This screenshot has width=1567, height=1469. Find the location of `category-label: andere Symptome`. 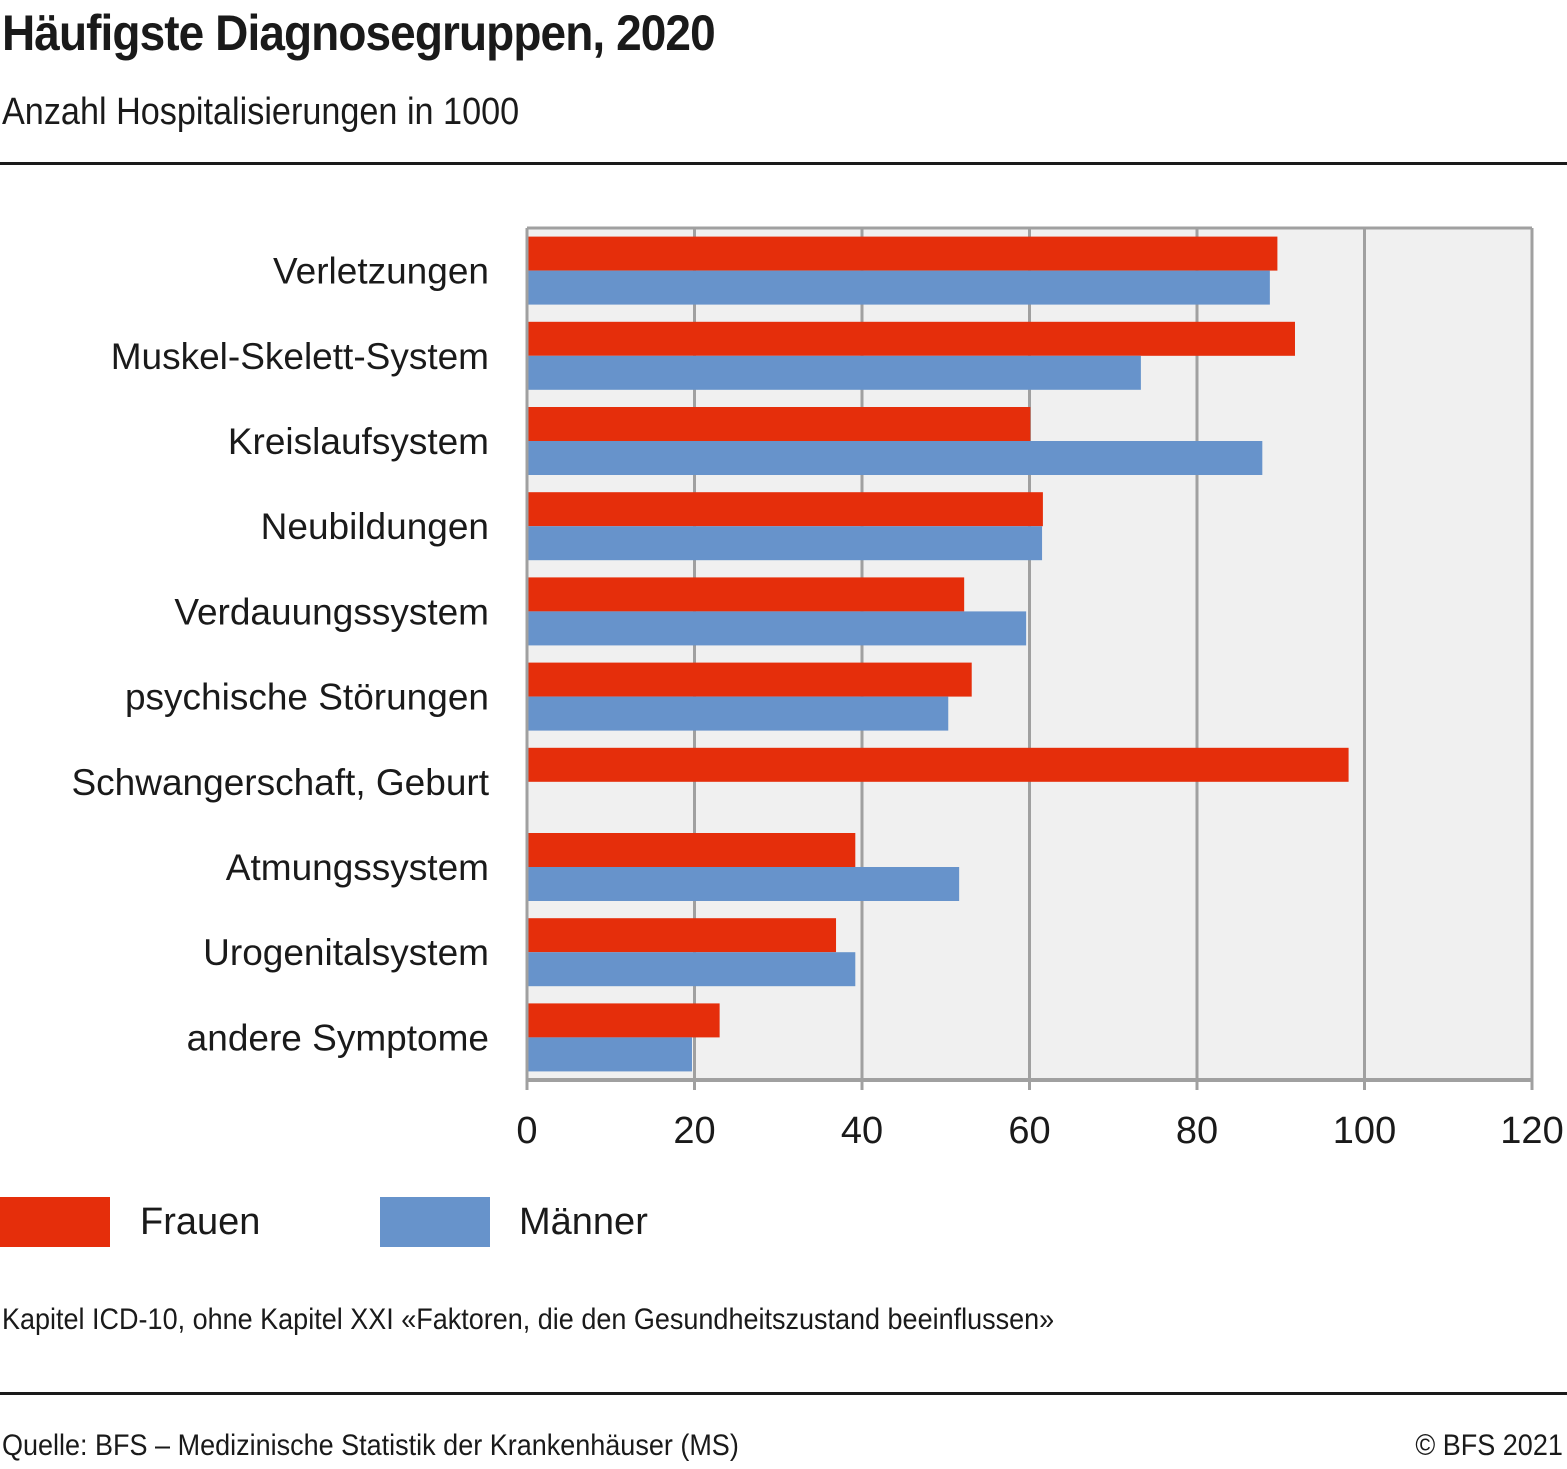

category-label: andere Symptome is located at coordinates (338, 1037).